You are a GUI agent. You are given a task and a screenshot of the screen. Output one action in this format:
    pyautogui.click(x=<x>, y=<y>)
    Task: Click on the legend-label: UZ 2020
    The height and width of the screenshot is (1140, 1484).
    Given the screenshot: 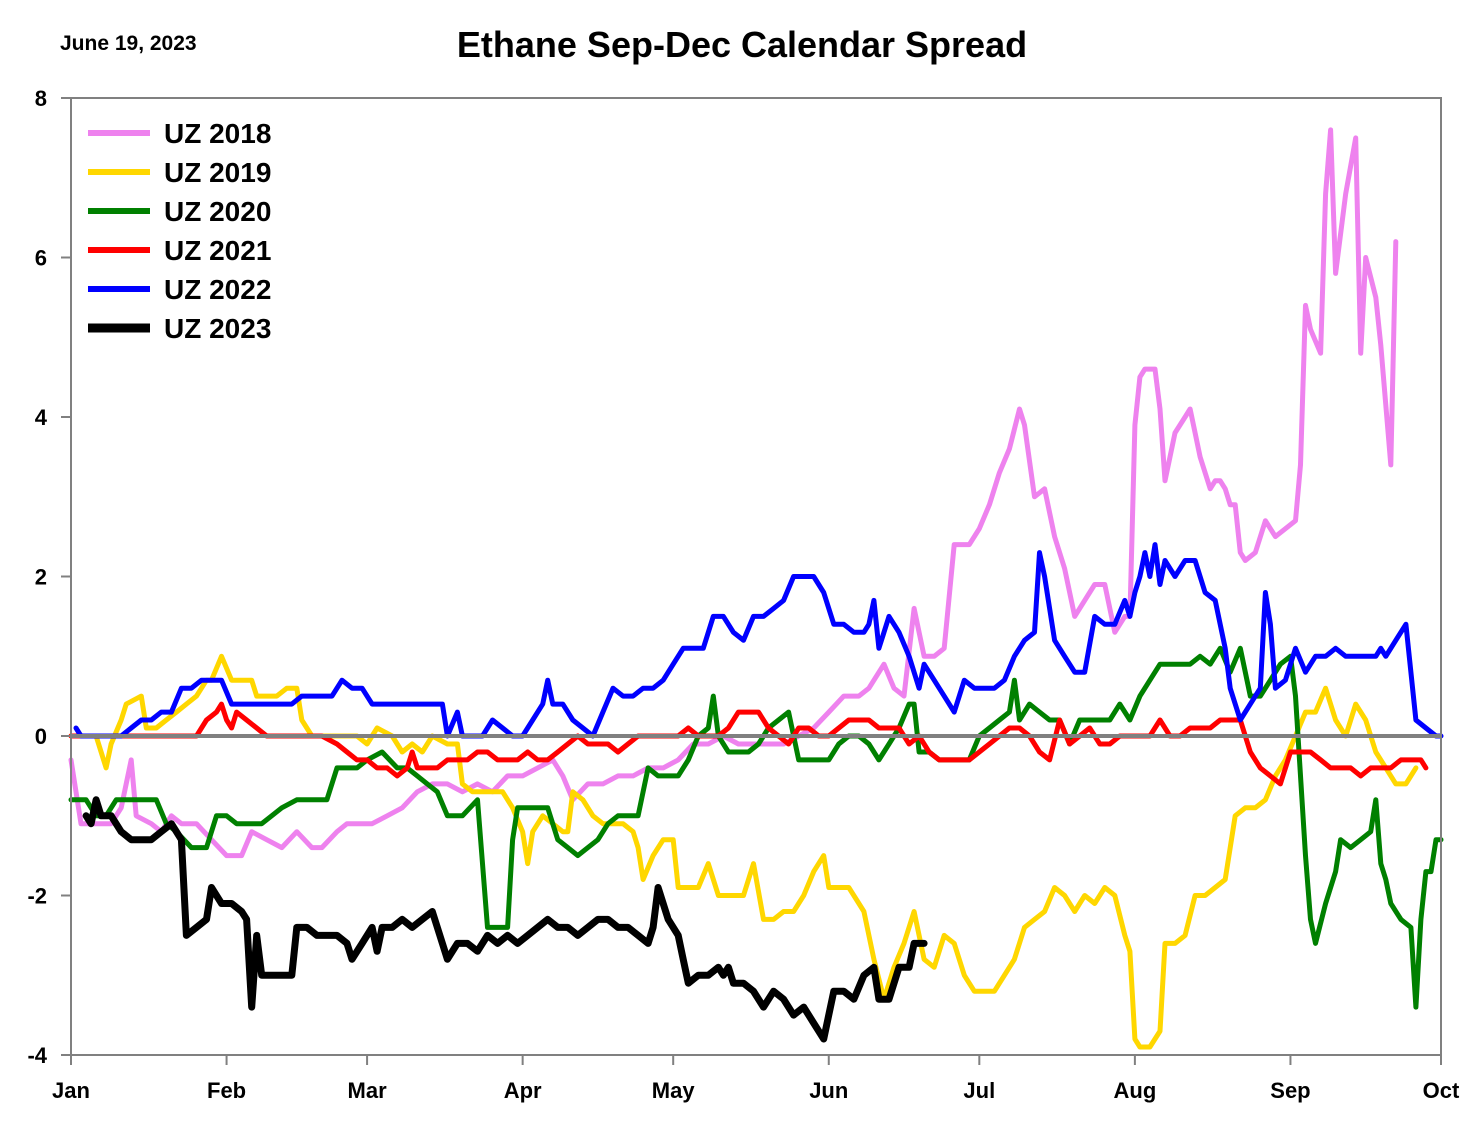 What is the action you would take?
    pyautogui.click(x=217, y=211)
    